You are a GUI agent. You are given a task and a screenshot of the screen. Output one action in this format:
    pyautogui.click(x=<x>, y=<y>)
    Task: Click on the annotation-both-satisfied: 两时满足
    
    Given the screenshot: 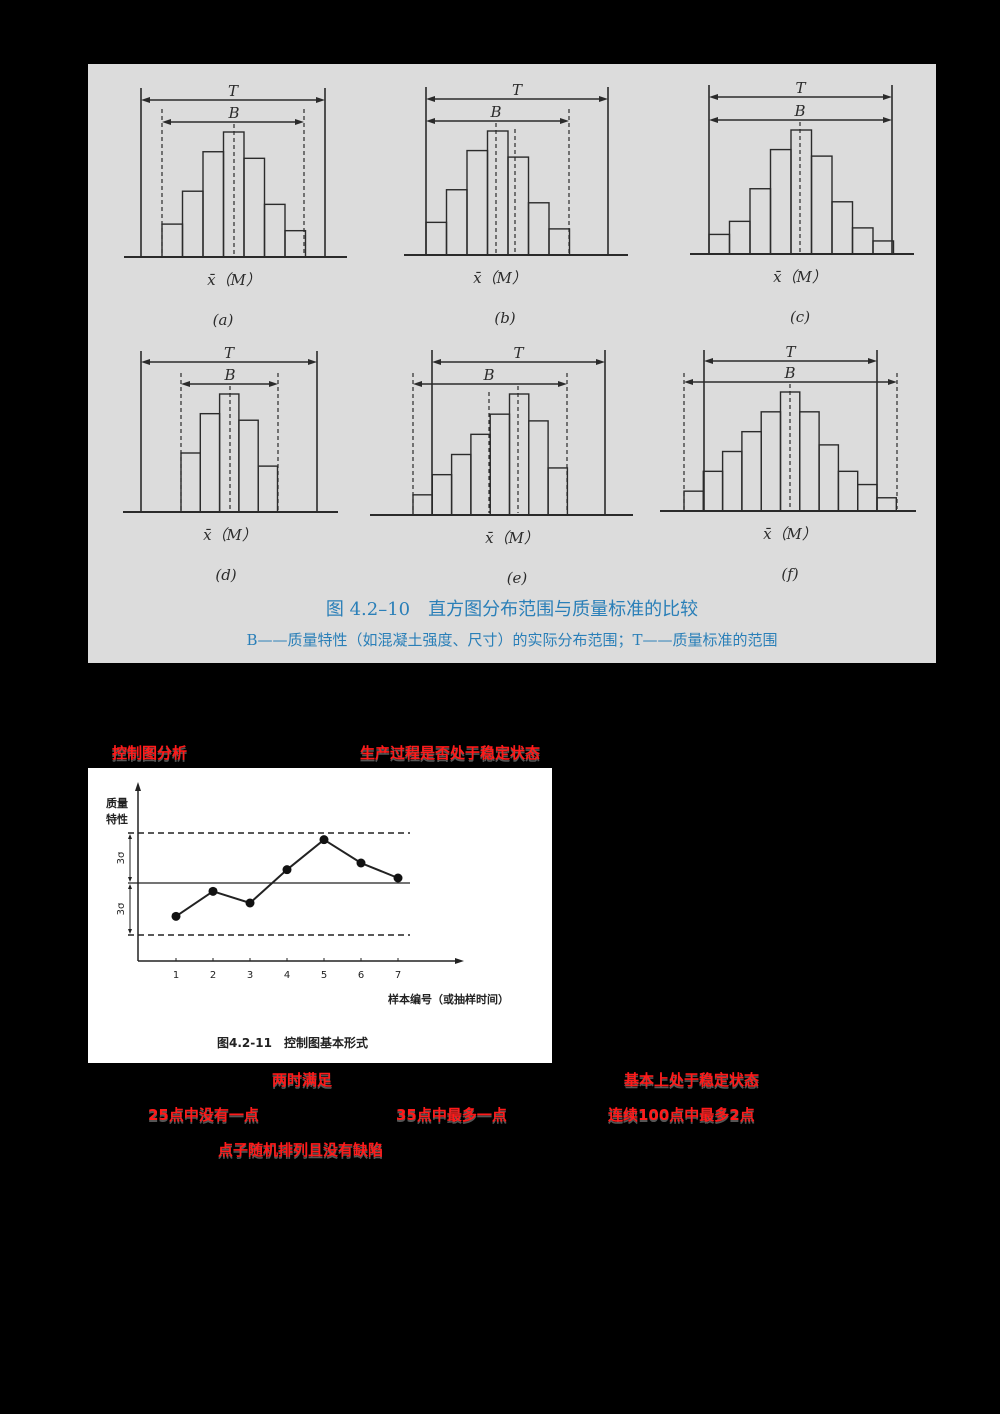 What is the action you would take?
    pyautogui.click(x=302, y=1080)
    